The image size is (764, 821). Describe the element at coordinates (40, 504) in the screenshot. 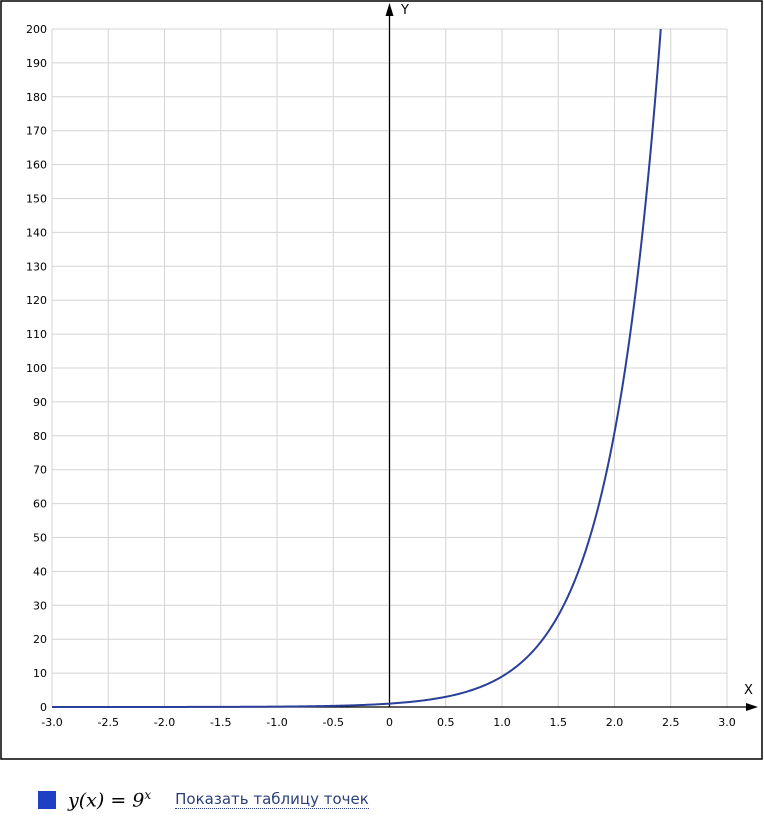

I see `y-tick-label: 60` at that location.